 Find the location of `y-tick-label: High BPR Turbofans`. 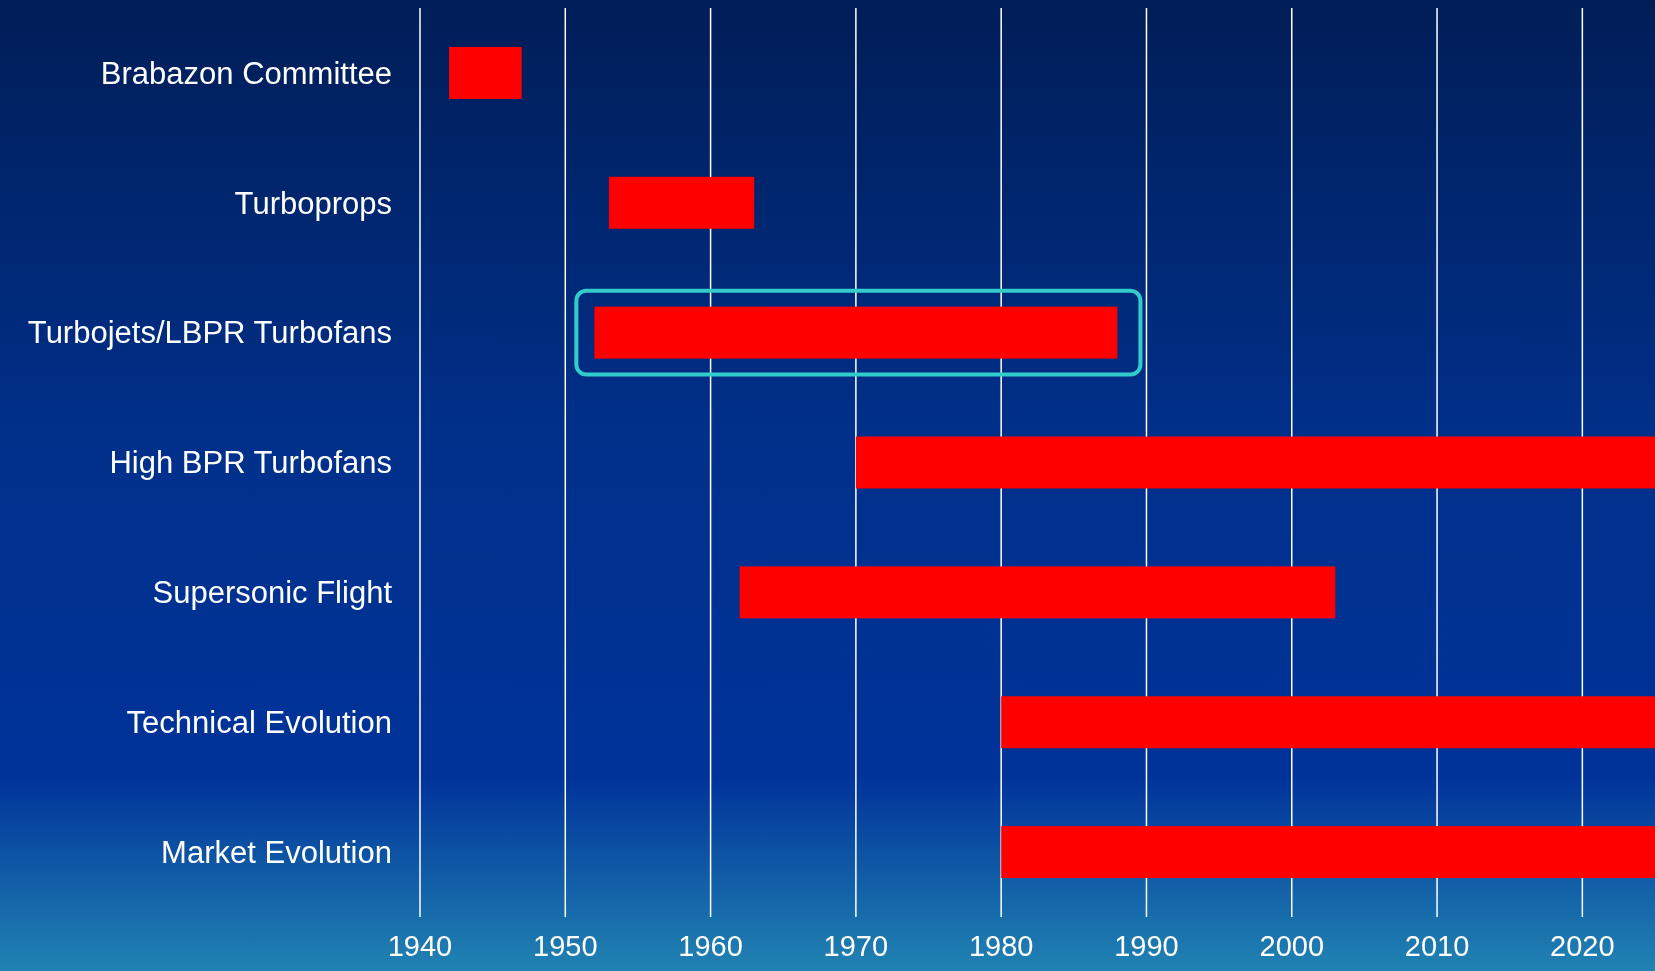

y-tick-label: High BPR Turbofans is located at coordinates (250, 463).